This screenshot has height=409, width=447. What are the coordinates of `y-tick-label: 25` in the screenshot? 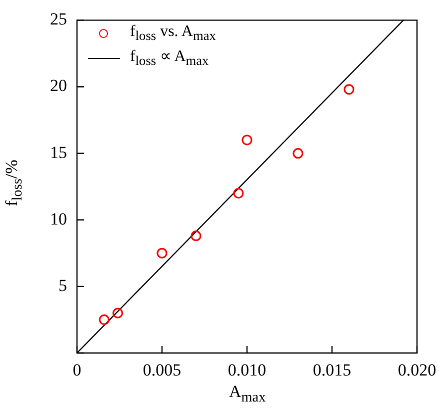 It's located at (58, 19).